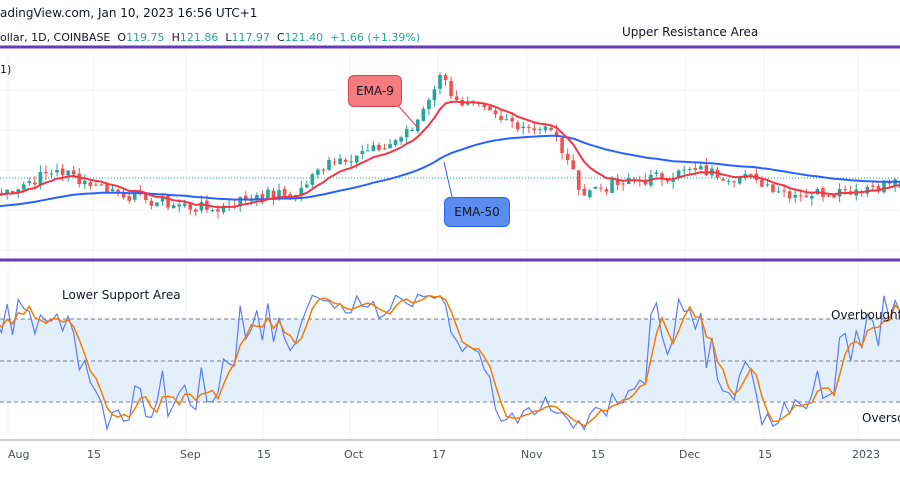 This screenshot has width=900, height=500. What do you see at coordinates (250, 37) in the screenshot?
I see `low-value: 117.97` at bounding box center [250, 37].